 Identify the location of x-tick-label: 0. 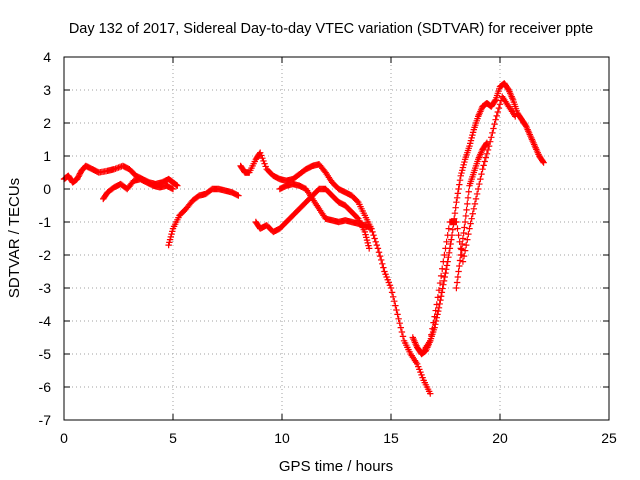
(64, 438).